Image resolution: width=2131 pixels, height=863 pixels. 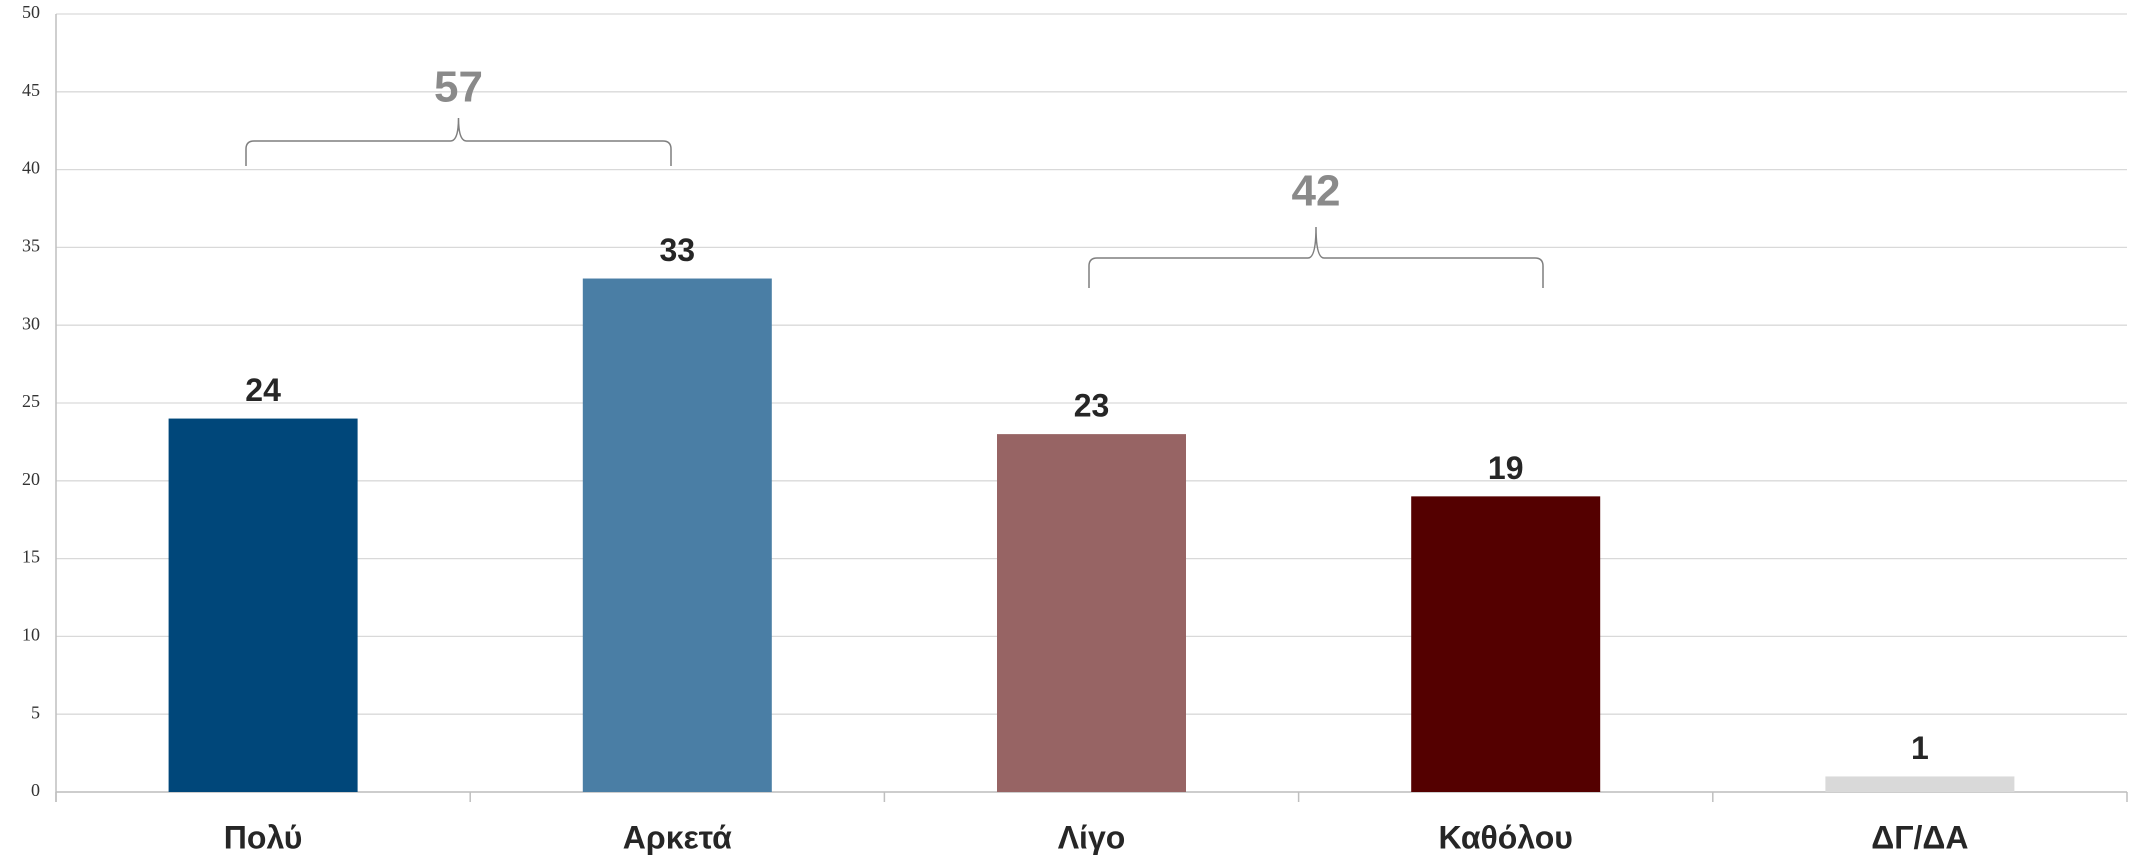 I want to click on value-label: 19, so click(x=1506, y=468).